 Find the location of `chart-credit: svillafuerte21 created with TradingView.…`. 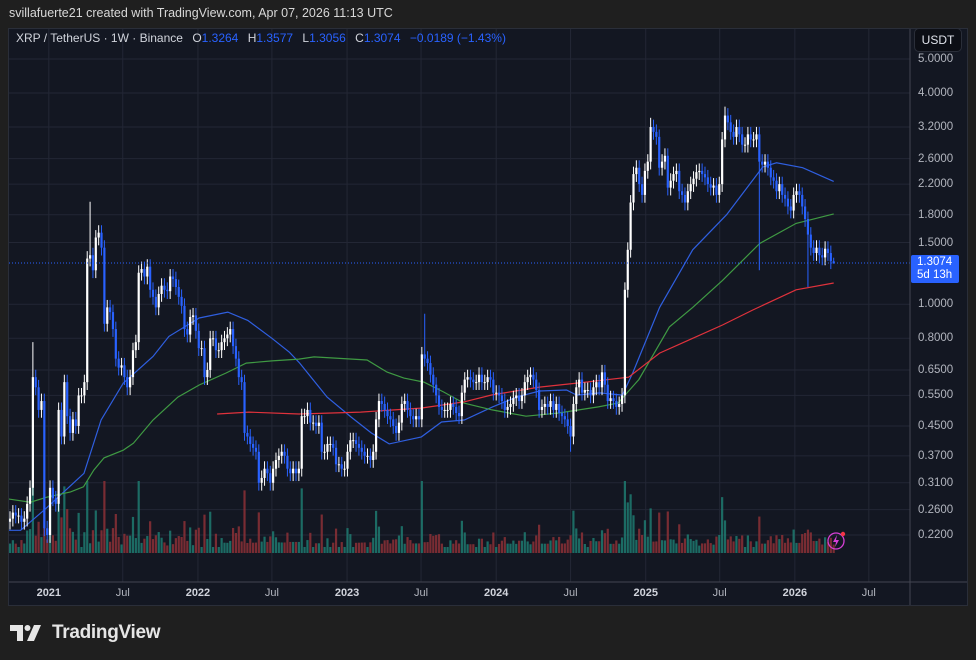

chart-credit: svillafuerte21 created with TradingView.… is located at coordinates (201, 13).